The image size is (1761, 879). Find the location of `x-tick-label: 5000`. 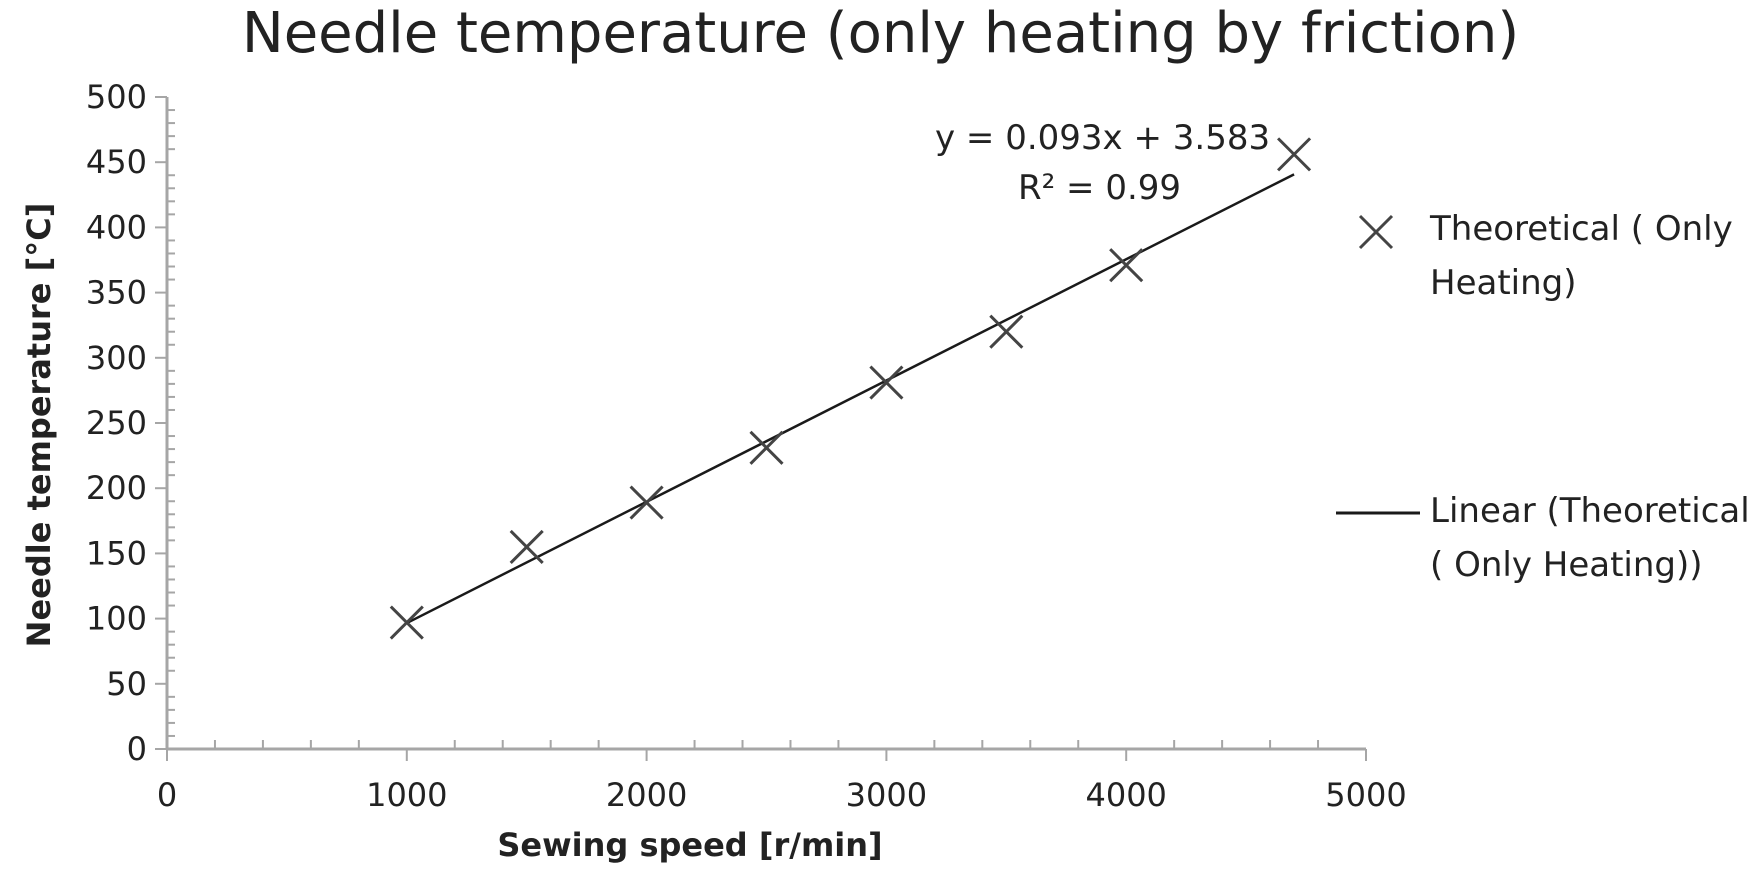

x-tick-label: 5000 is located at coordinates (1365, 795).